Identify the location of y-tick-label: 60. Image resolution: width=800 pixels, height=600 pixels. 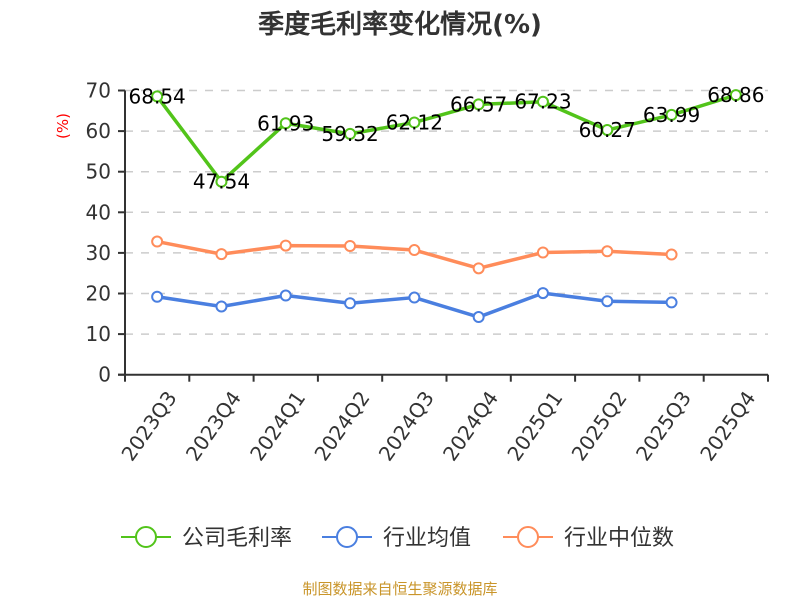
(98, 131).